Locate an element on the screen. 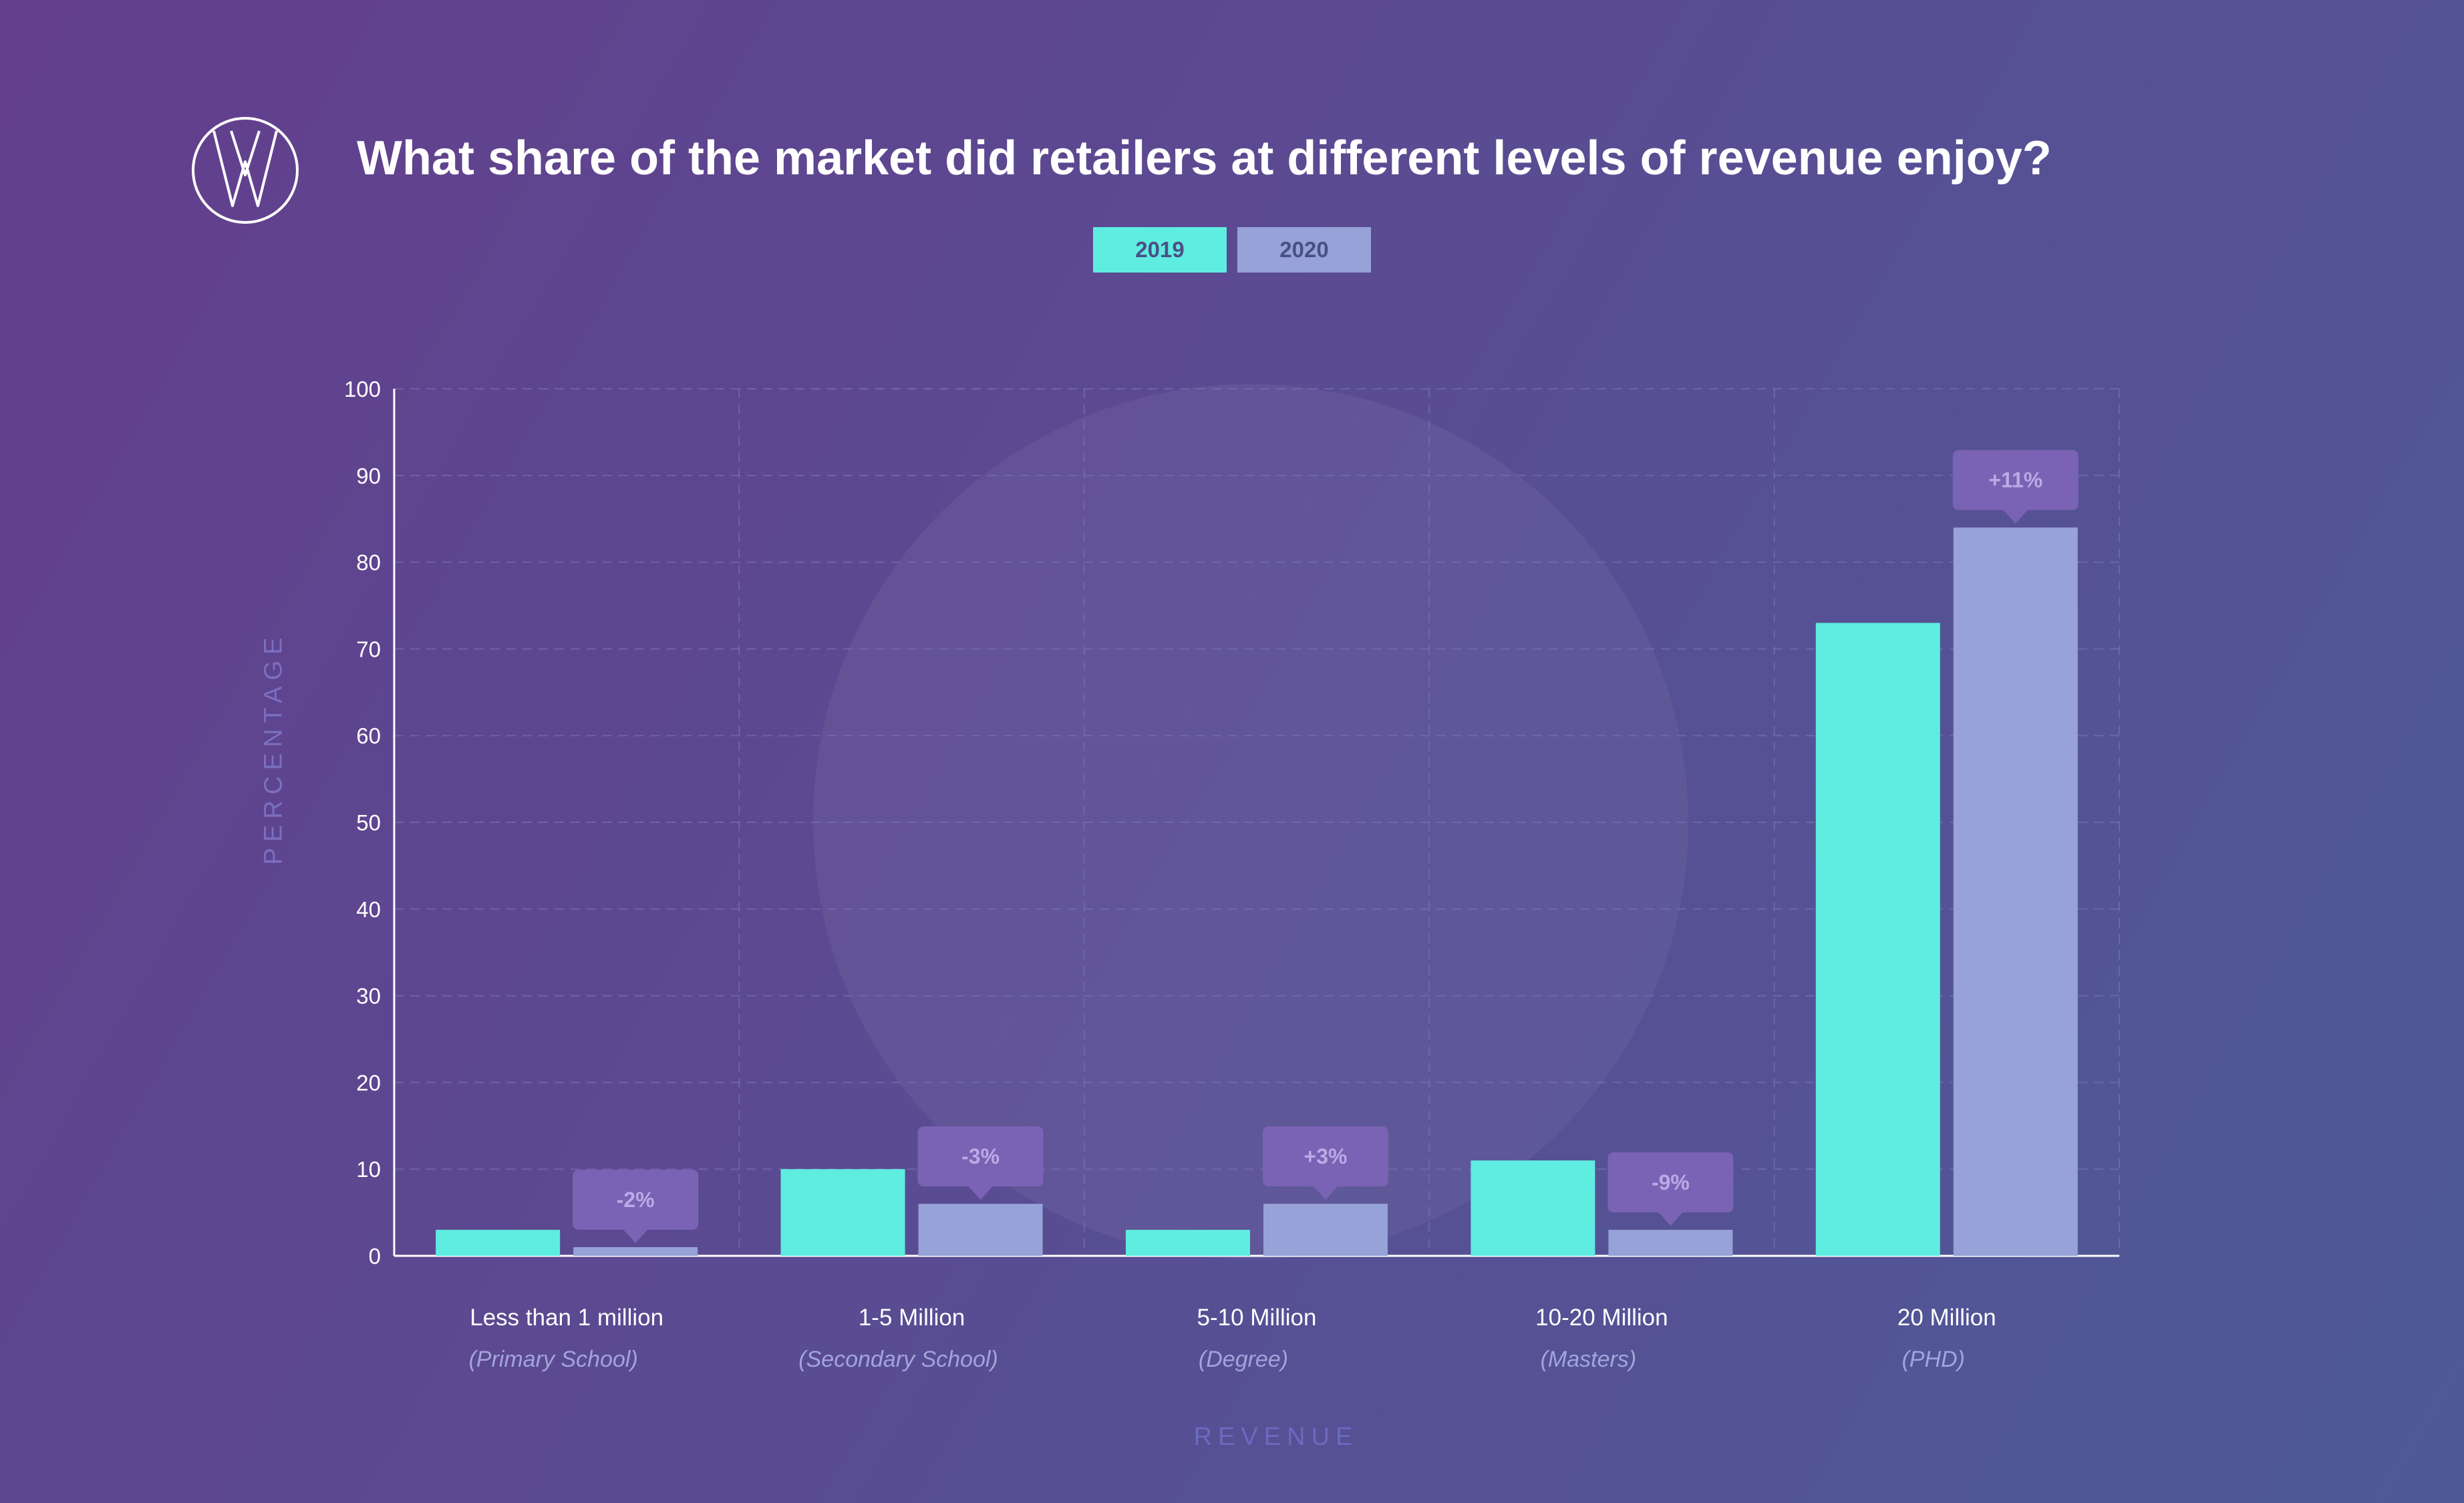  x-tick-sublabel: (PHD) is located at coordinates (1933, 1360).